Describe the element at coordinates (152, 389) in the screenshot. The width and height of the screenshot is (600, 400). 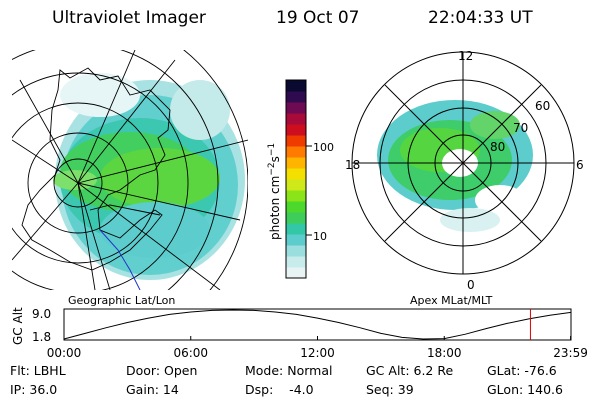
I see `gain-readout: Gain: 14` at that location.